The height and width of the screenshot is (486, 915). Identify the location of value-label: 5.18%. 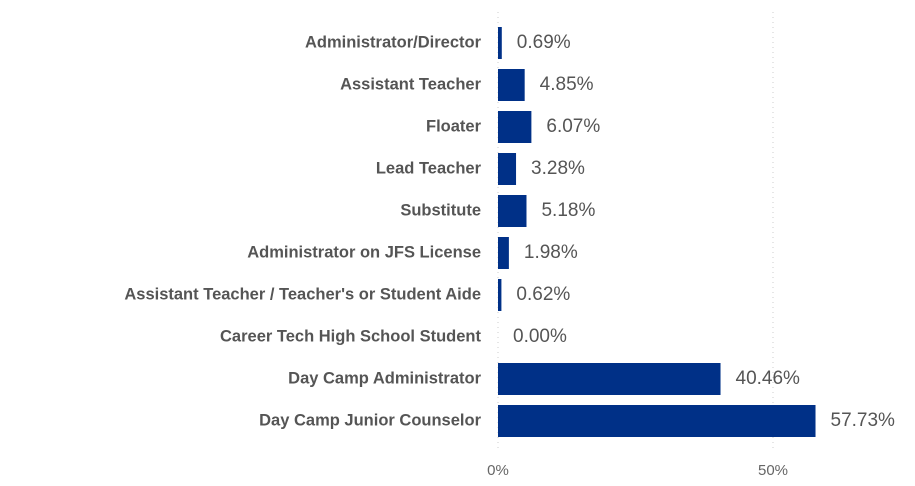
(568, 210).